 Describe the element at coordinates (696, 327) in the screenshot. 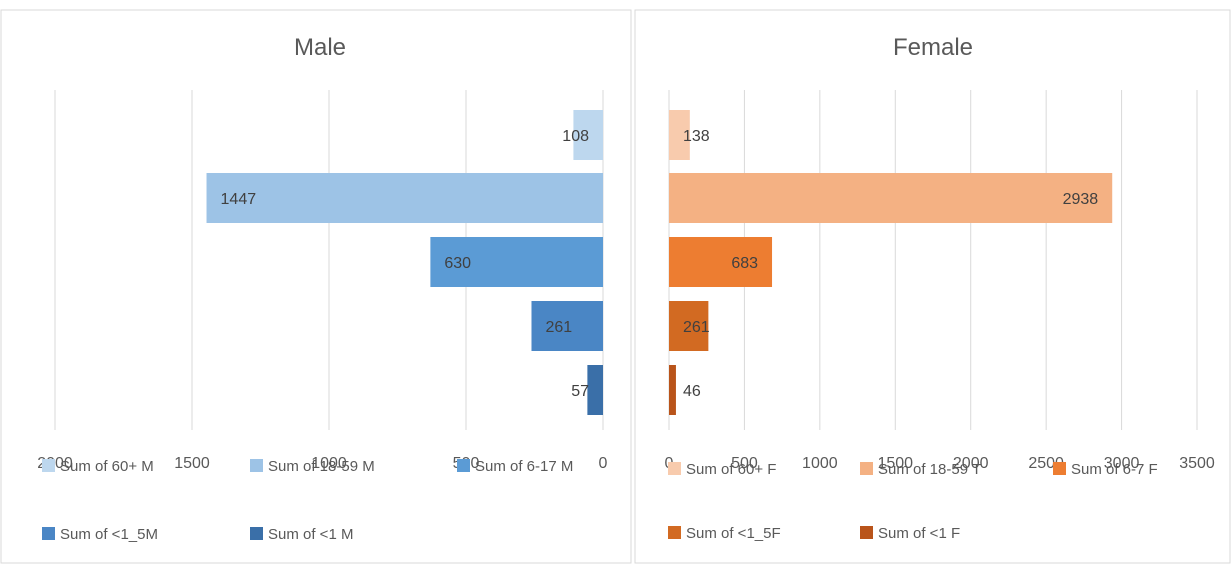

I see `female-data-label: 261` at that location.